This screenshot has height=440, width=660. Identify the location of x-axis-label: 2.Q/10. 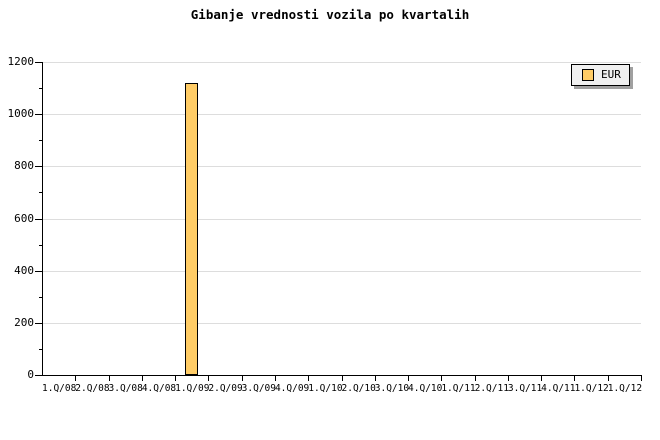
(358, 388).